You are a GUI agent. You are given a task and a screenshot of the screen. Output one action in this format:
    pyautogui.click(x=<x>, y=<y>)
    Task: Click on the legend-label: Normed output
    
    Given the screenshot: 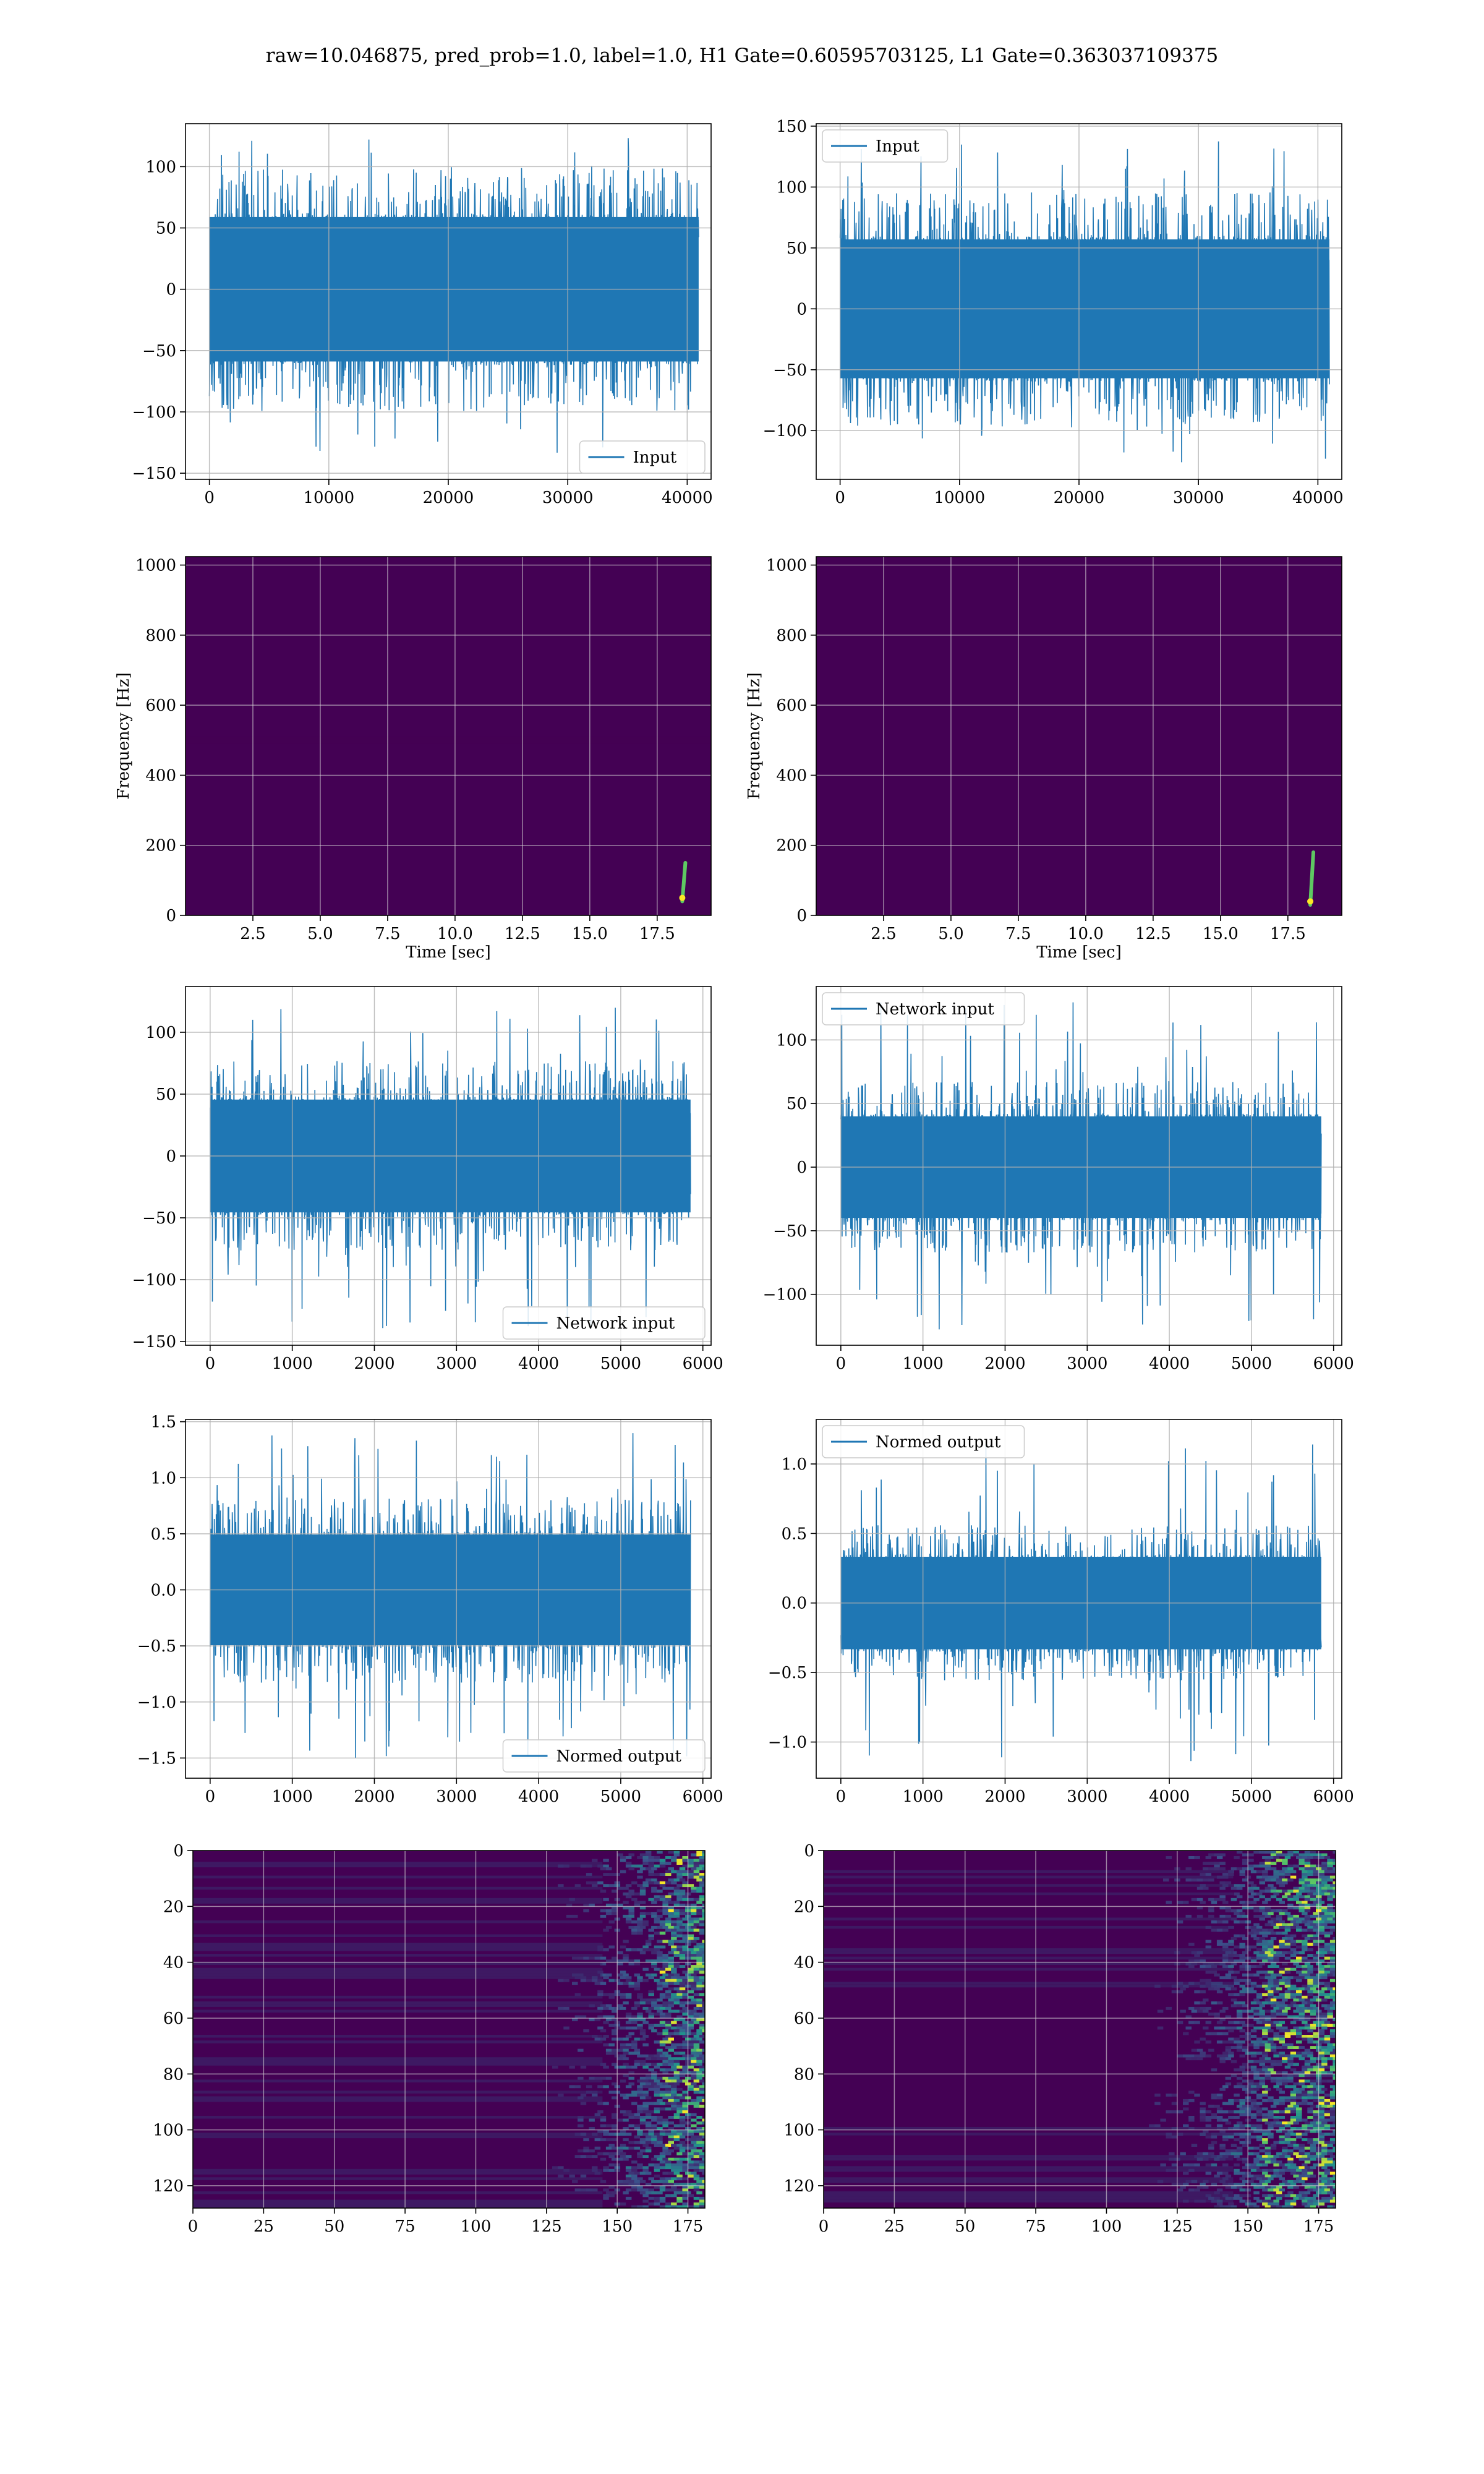 What is the action you would take?
    pyautogui.click(x=619, y=1757)
    